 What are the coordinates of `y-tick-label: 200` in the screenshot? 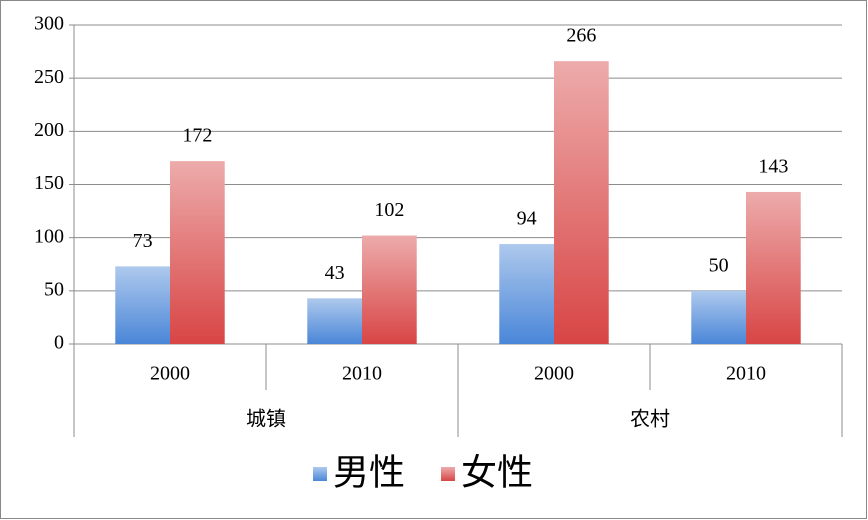 It's located at (49, 130).